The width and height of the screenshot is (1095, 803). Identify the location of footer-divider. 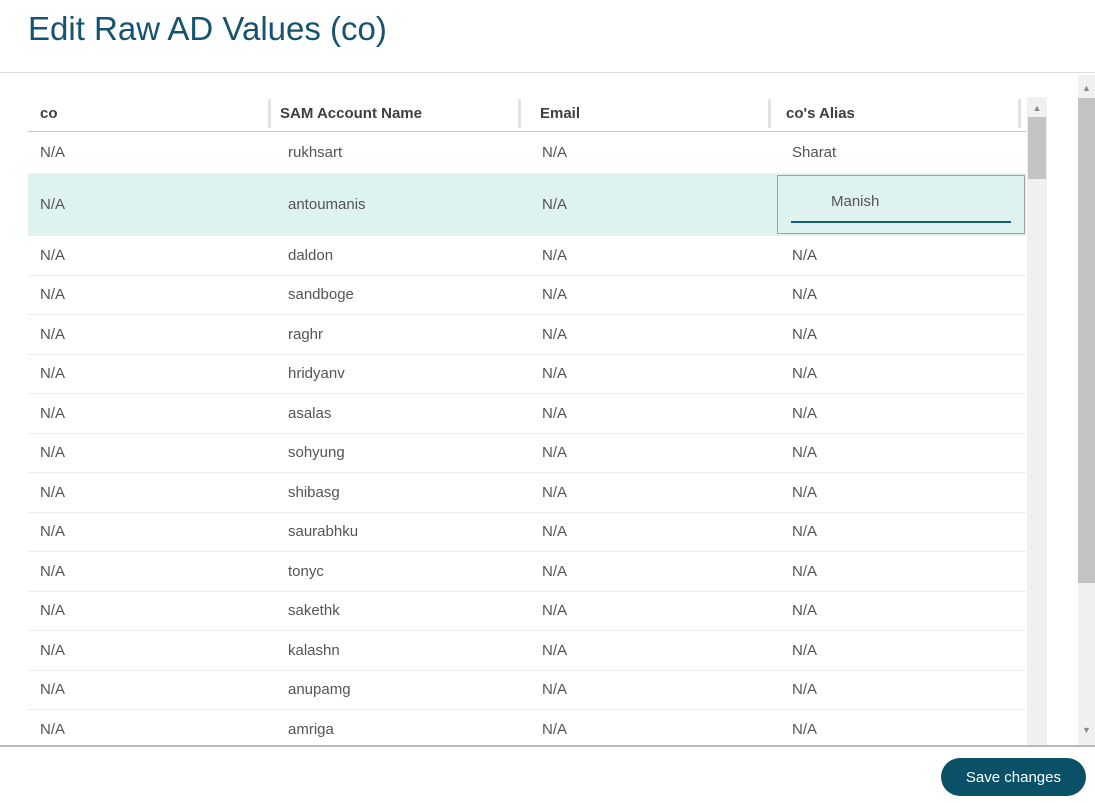
(547, 746).